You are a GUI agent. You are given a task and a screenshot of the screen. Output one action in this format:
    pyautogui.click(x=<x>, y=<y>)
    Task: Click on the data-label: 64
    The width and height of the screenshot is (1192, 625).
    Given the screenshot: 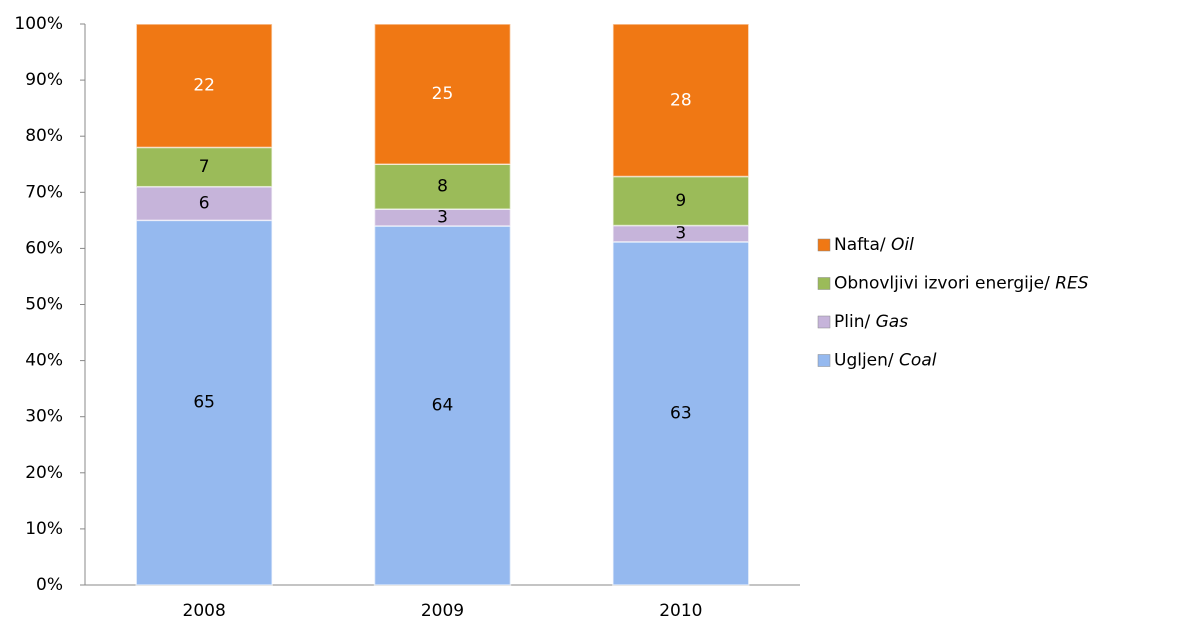 What is the action you would take?
    pyautogui.click(x=443, y=405)
    